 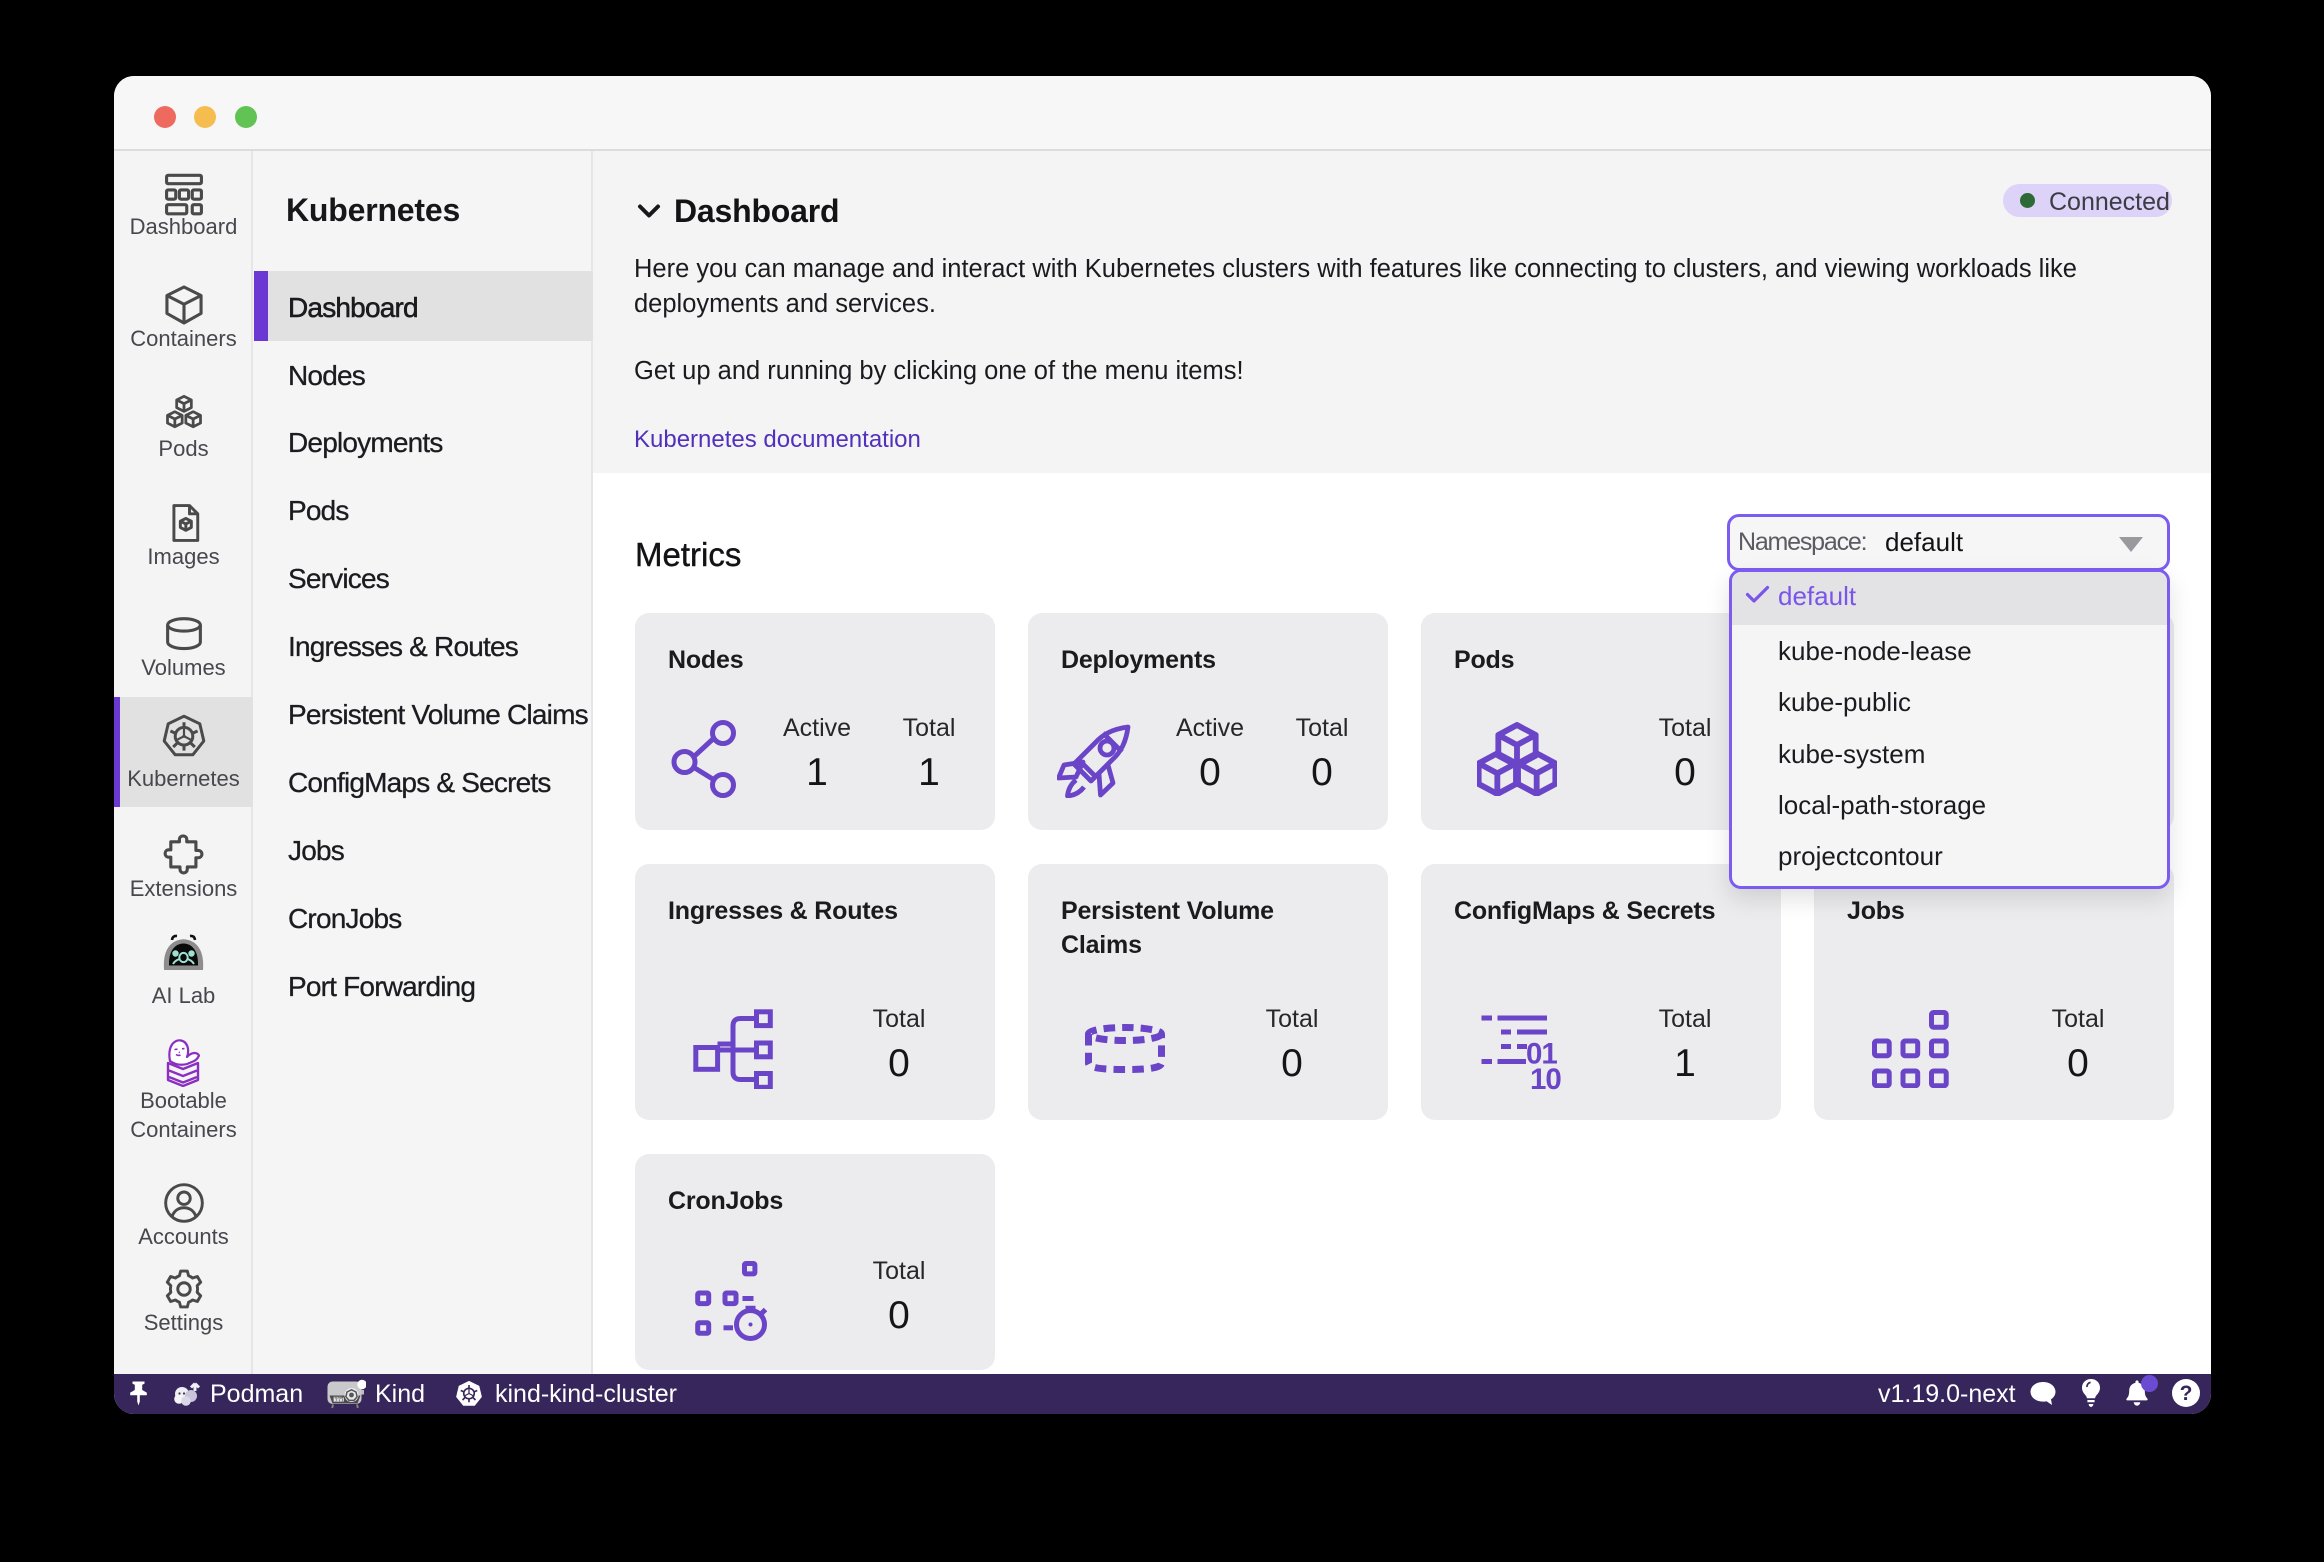 What do you see at coordinates (1541, 1054) in the screenshot?
I see `svg-text: 01` at bounding box center [1541, 1054].